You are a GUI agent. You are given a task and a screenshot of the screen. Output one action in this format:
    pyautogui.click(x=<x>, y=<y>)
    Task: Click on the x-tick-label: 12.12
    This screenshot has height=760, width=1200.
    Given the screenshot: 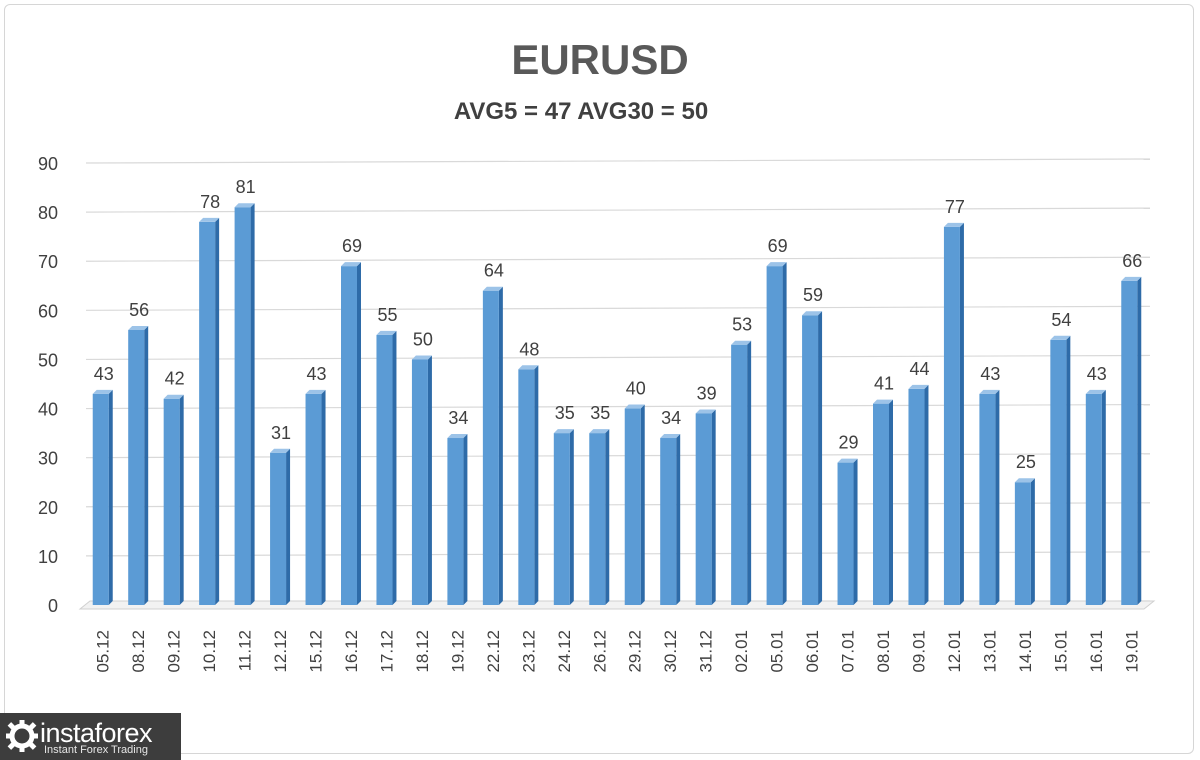 What is the action you would take?
    pyautogui.click(x=280, y=651)
    